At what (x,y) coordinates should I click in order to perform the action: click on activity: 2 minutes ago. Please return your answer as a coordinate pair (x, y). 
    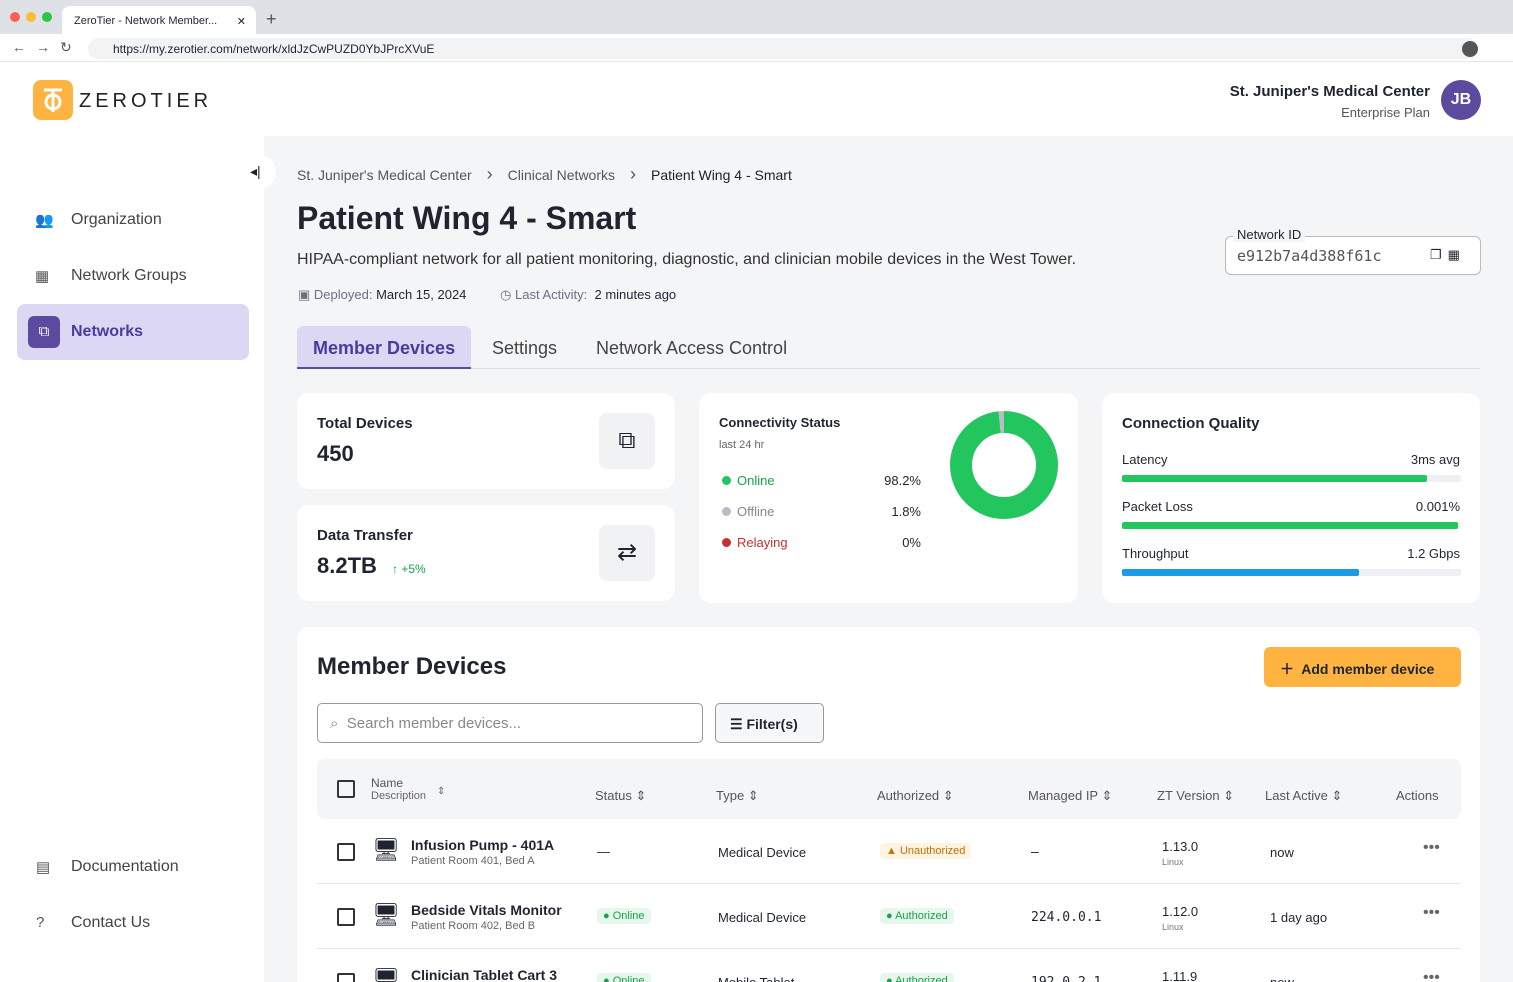
    Looking at the image, I should click on (635, 294).